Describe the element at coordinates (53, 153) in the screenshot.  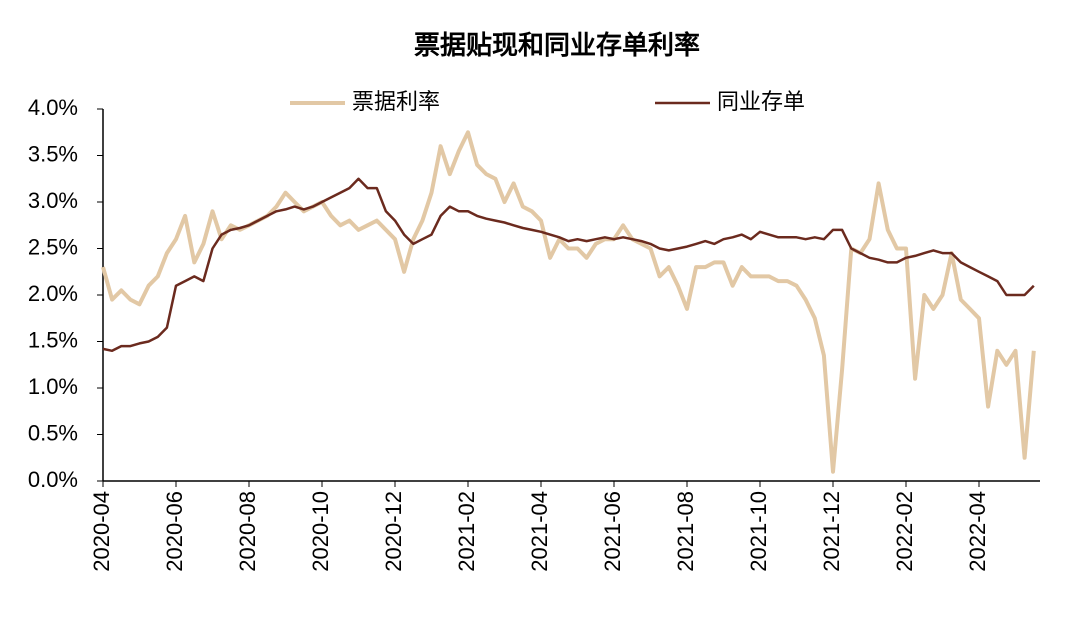
I see `y-tick-label: 3.5%` at that location.